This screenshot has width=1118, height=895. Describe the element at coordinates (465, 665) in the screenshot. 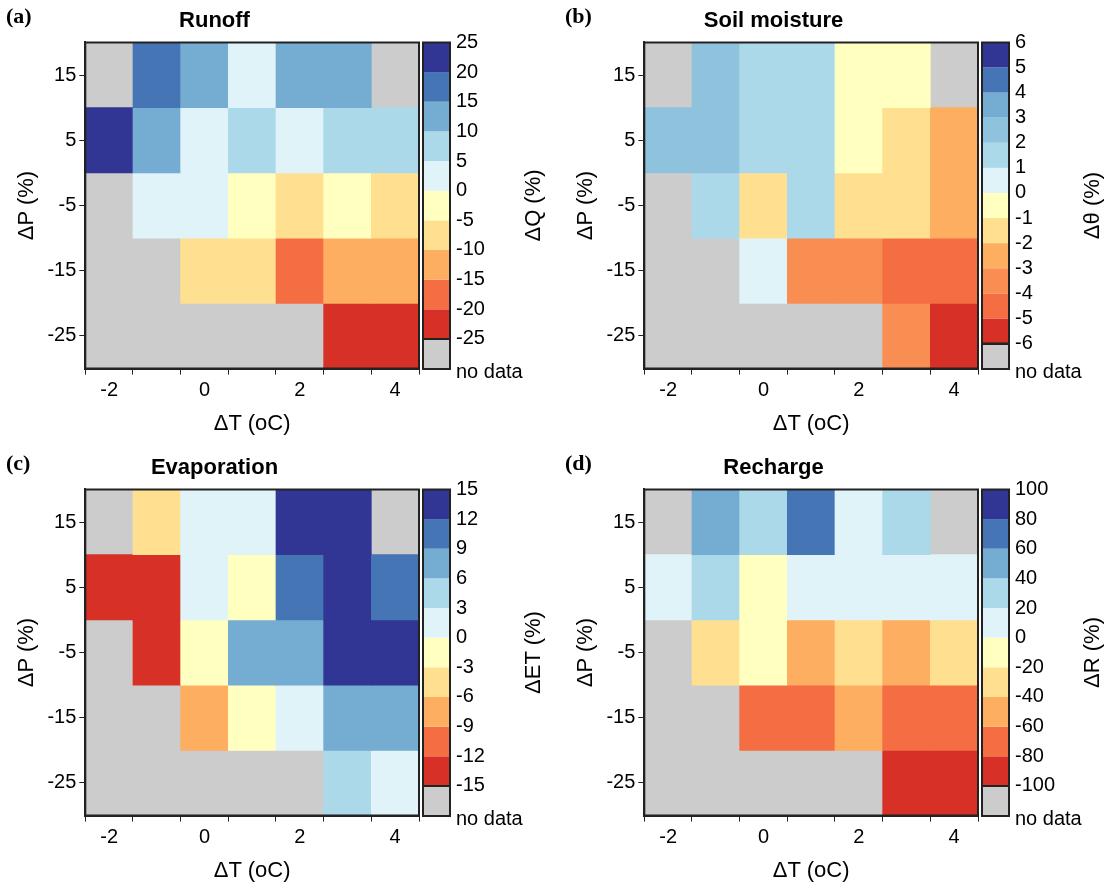

I see `color-bar-label: -3` at that location.